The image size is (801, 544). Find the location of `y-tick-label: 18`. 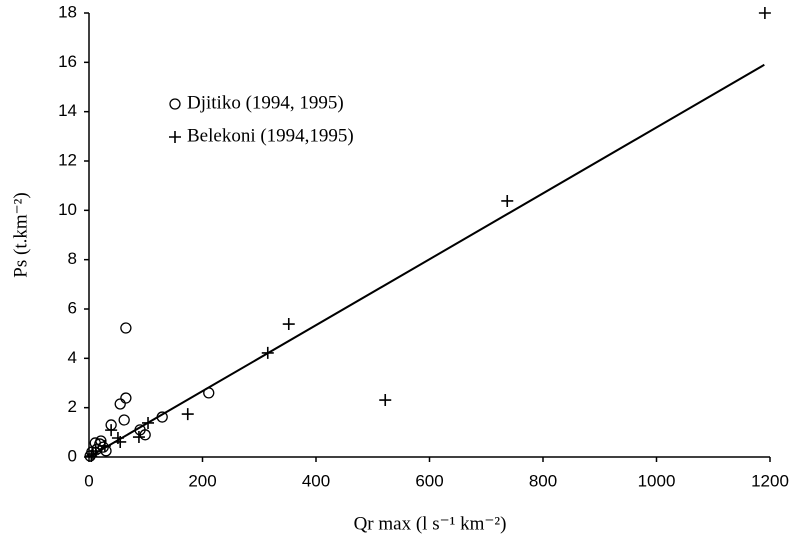

y-tick-label: 18 is located at coordinates (67, 11).